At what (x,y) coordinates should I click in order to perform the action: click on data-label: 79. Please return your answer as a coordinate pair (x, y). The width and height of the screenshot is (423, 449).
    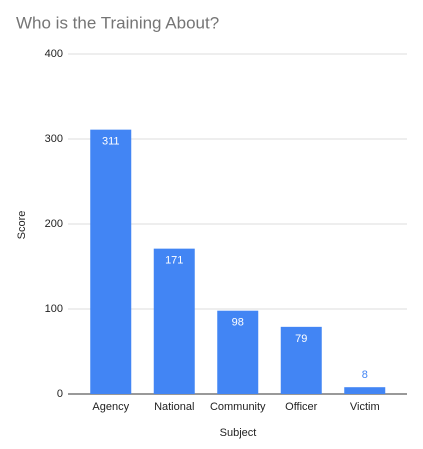
    Looking at the image, I should click on (301, 339).